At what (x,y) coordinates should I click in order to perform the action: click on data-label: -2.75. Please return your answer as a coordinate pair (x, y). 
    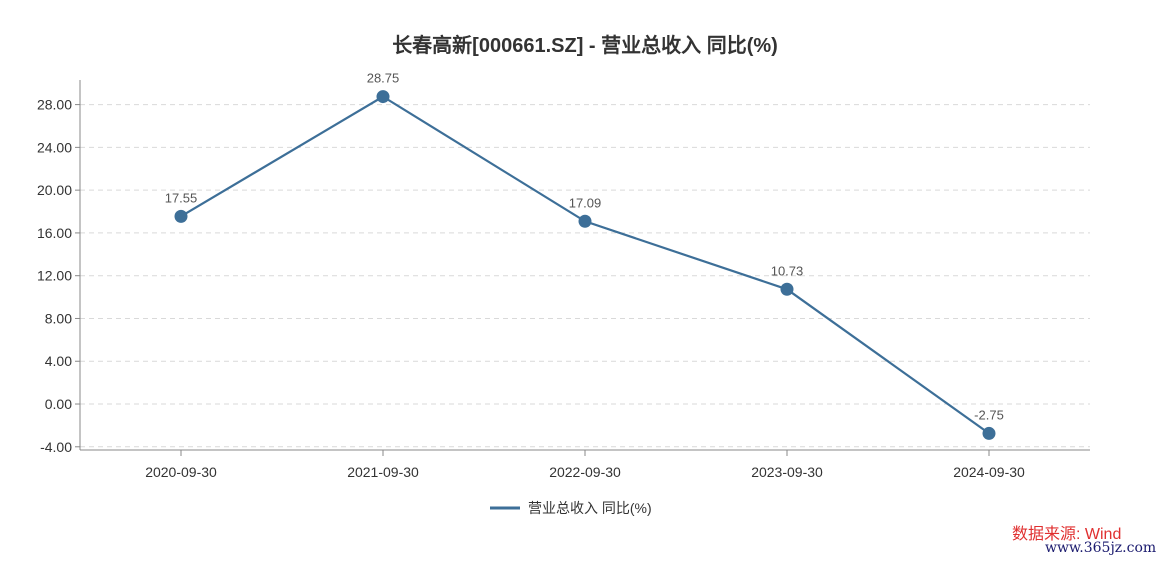
    Looking at the image, I should click on (989, 414).